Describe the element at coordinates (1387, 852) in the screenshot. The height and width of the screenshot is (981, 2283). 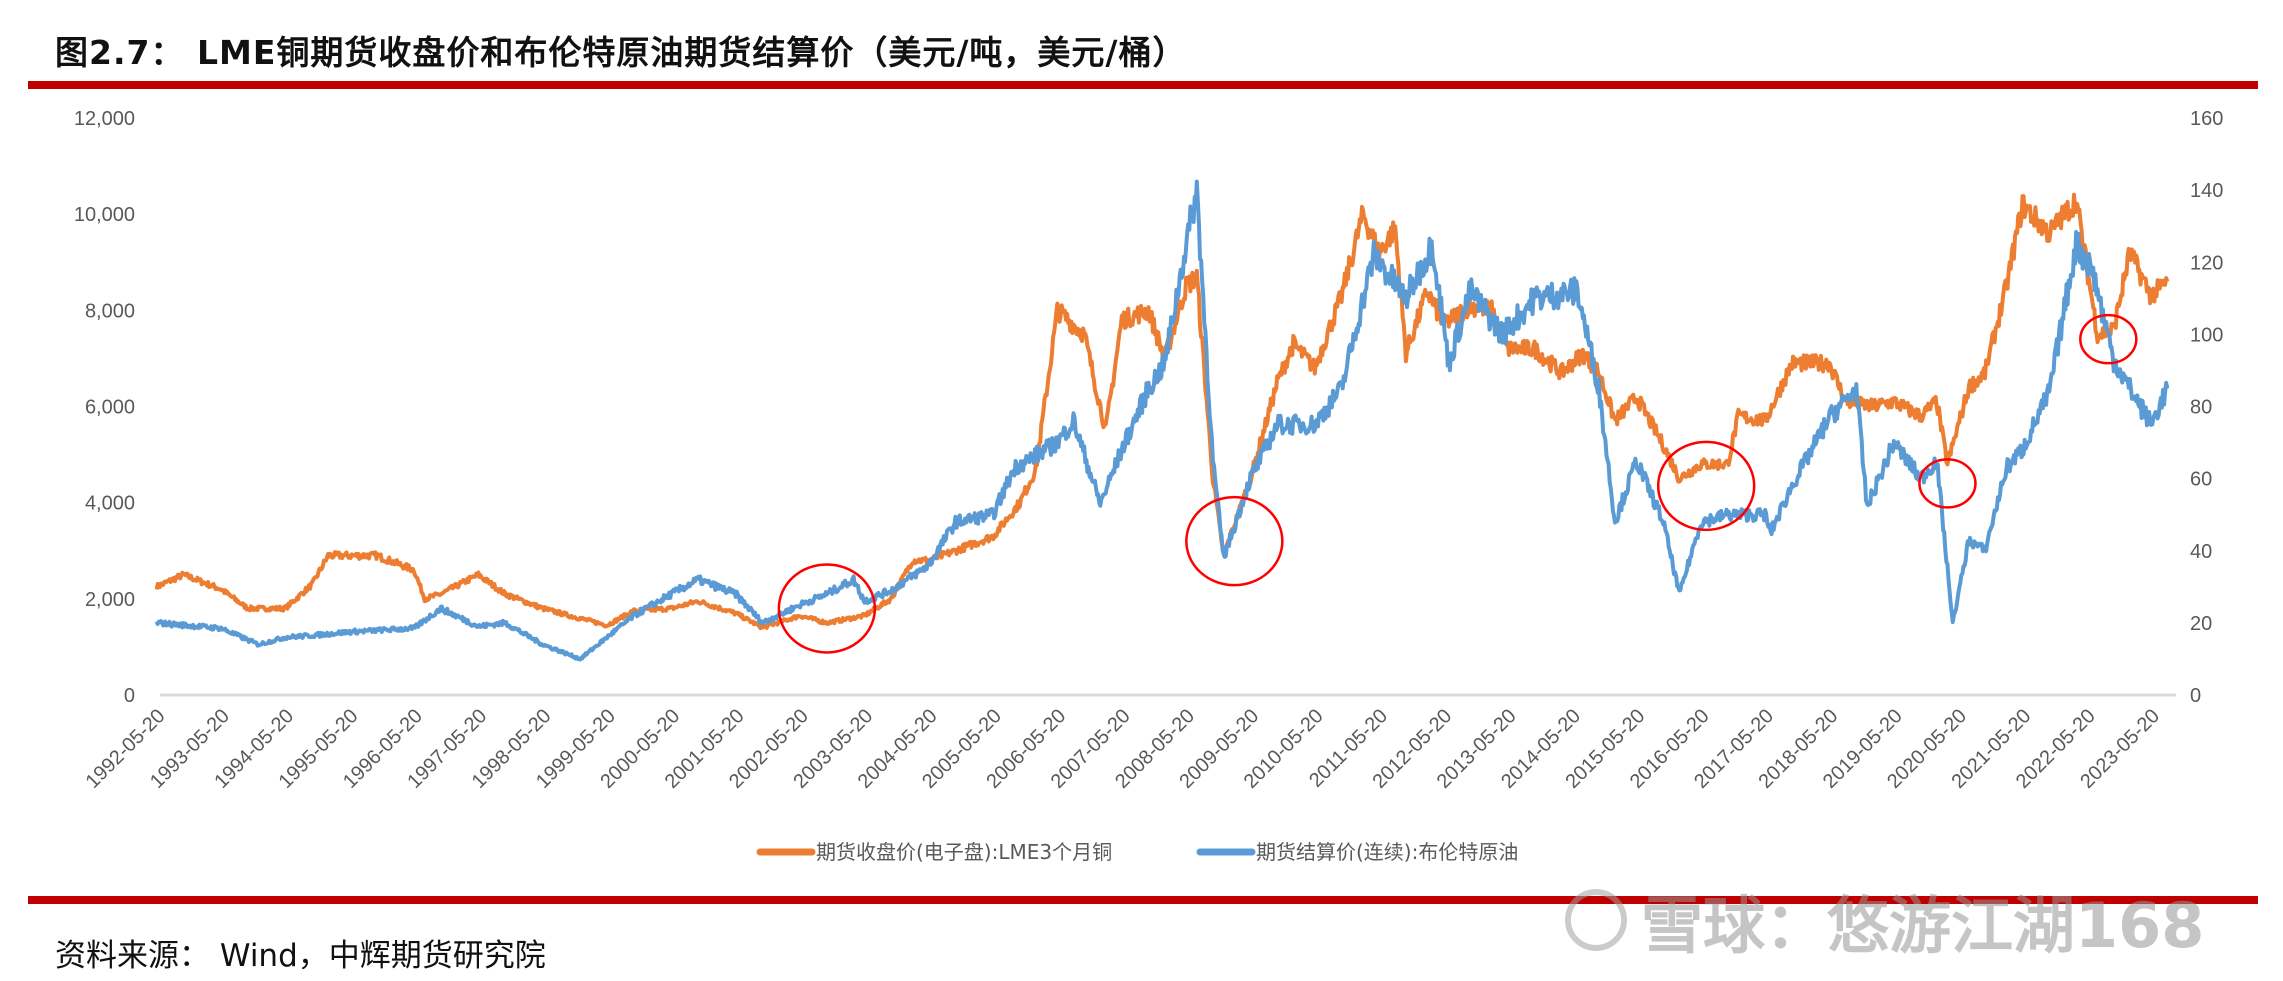
I see `legend-label: 期货结算价(连续):布伦特原油` at that location.